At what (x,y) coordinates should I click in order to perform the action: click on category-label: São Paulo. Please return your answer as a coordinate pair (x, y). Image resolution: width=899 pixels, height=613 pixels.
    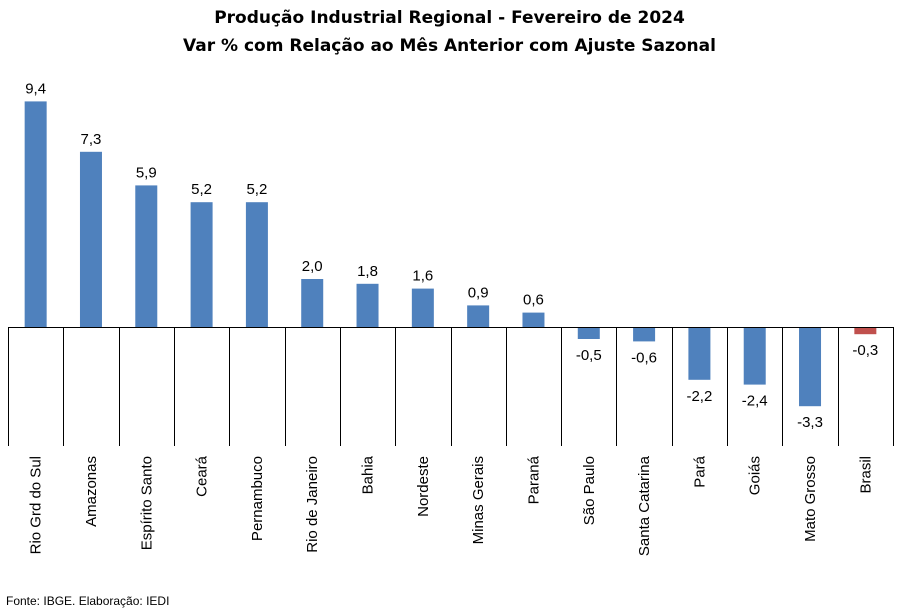
    Looking at the image, I should click on (589, 490).